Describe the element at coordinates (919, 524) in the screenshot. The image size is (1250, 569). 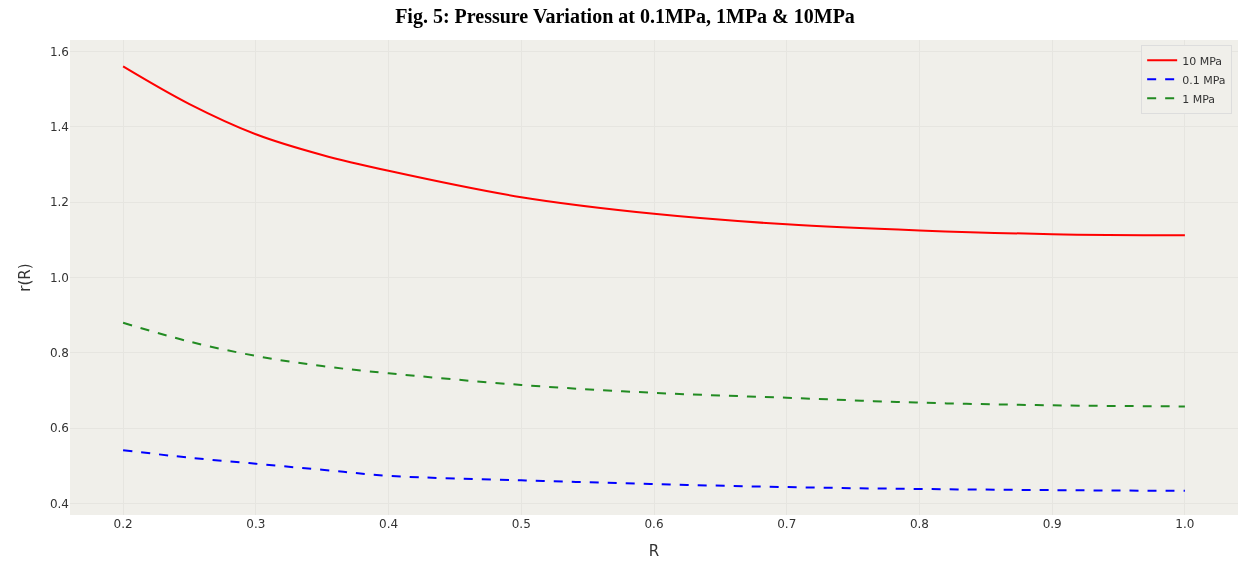
I see `x-tick-label: 0.8` at that location.